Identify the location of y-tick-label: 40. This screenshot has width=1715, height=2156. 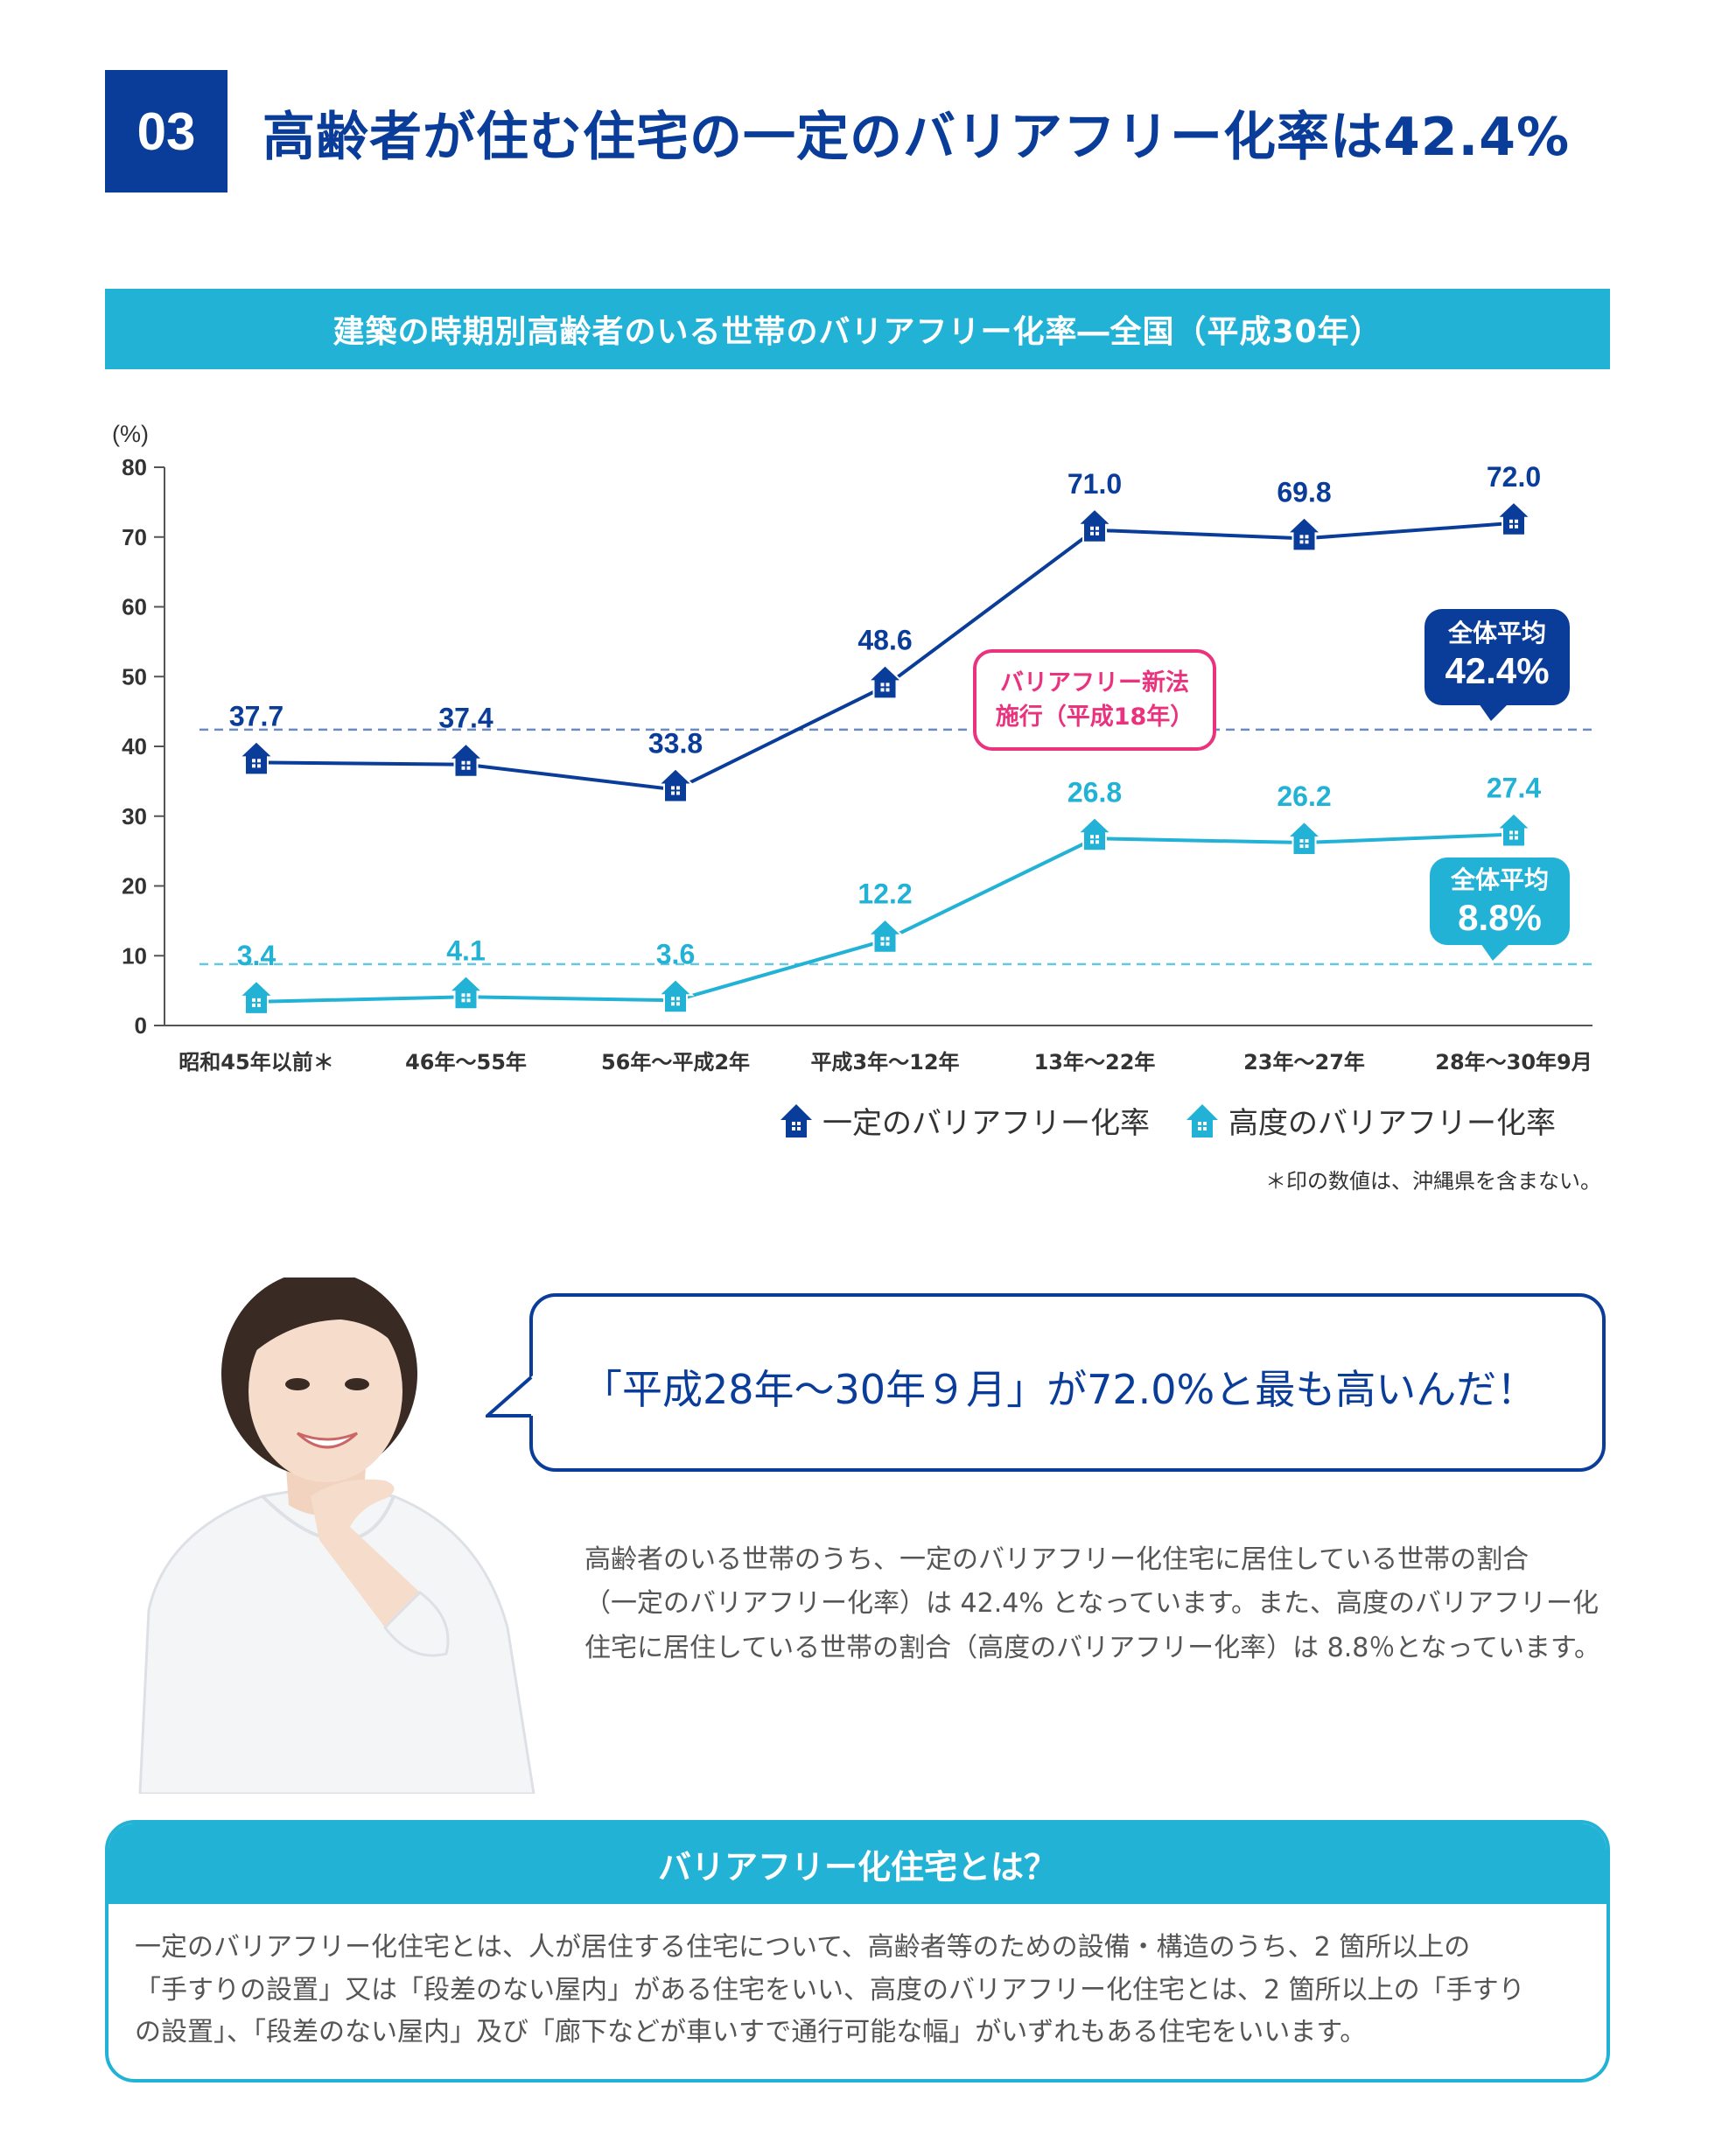
(134, 746).